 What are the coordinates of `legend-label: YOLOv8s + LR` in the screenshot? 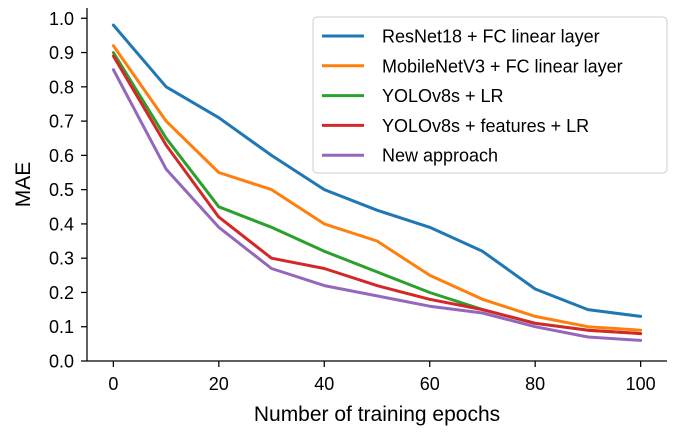 It's located at (443, 96).